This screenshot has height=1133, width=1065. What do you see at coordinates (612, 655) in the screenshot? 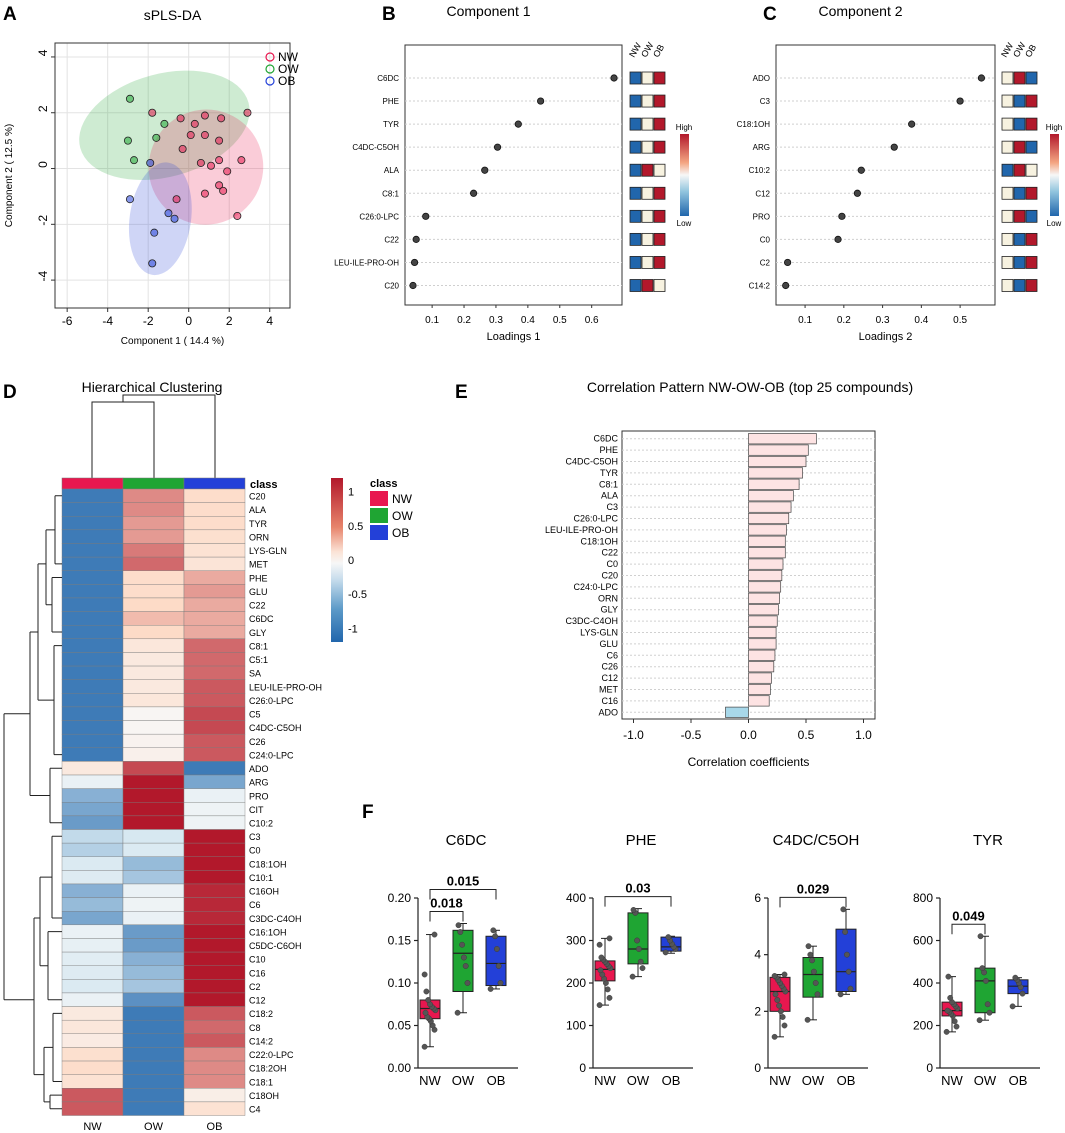
I see `compound-label: C6` at bounding box center [612, 655].